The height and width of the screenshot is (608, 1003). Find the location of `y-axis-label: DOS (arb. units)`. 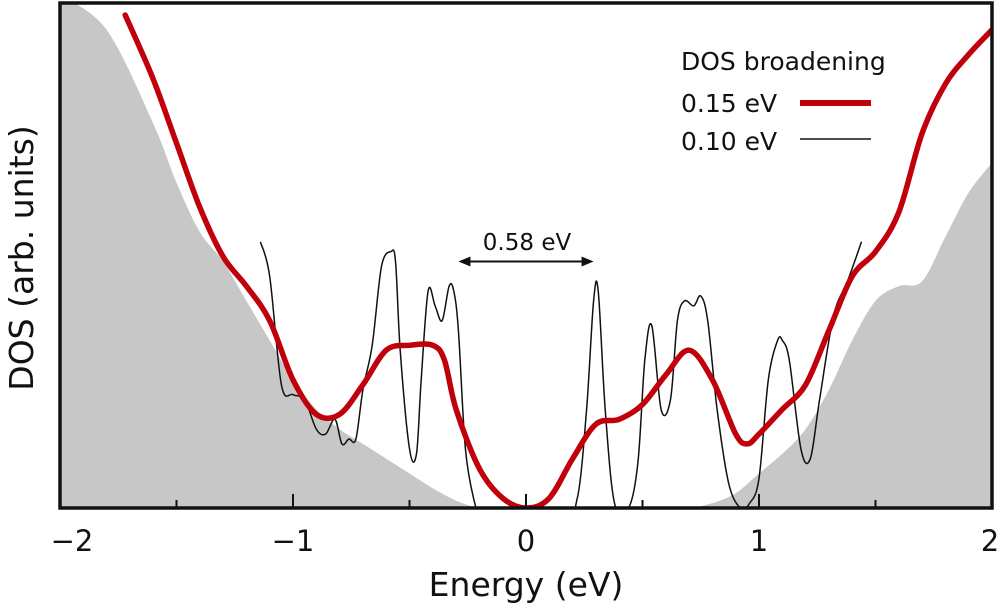

y-axis-label: DOS (arb. units) is located at coordinates (21, 257).